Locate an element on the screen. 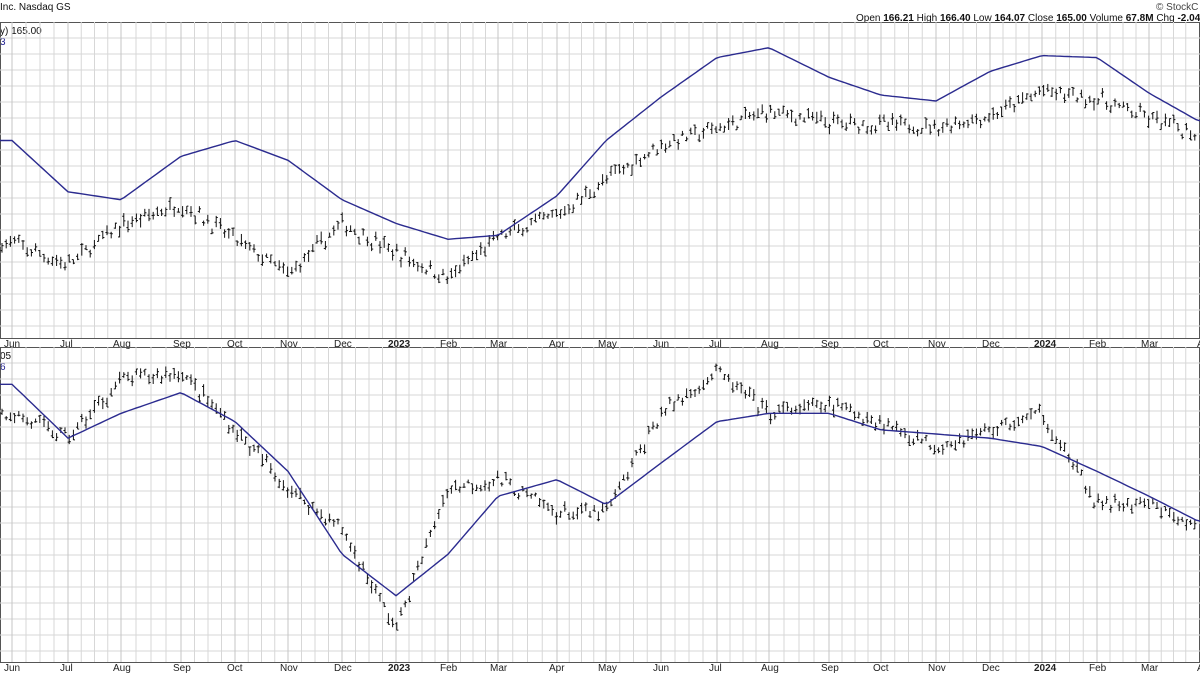 The image size is (1200, 675). open-label: Open is located at coordinates (868, 18).